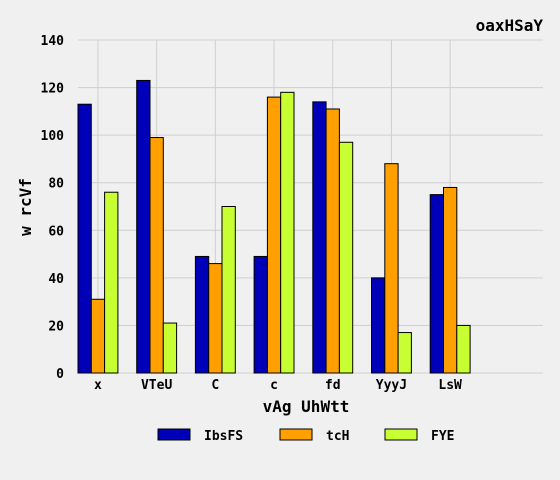 This screenshot has height=480, width=560. I want to click on y-tick-label: 40, so click(56, 279).